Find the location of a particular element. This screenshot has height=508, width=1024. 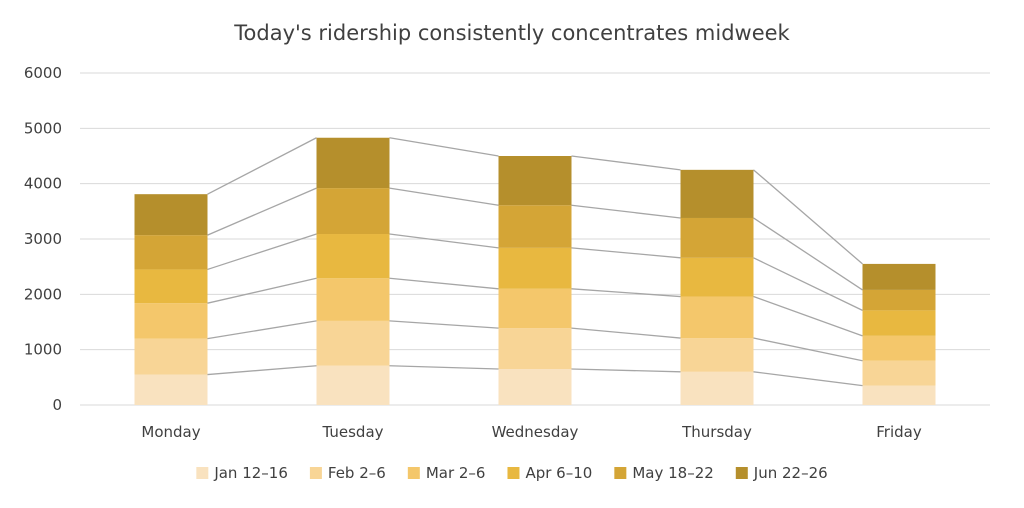

y-tick-label: 3000 is located at coordinates (43, 239).